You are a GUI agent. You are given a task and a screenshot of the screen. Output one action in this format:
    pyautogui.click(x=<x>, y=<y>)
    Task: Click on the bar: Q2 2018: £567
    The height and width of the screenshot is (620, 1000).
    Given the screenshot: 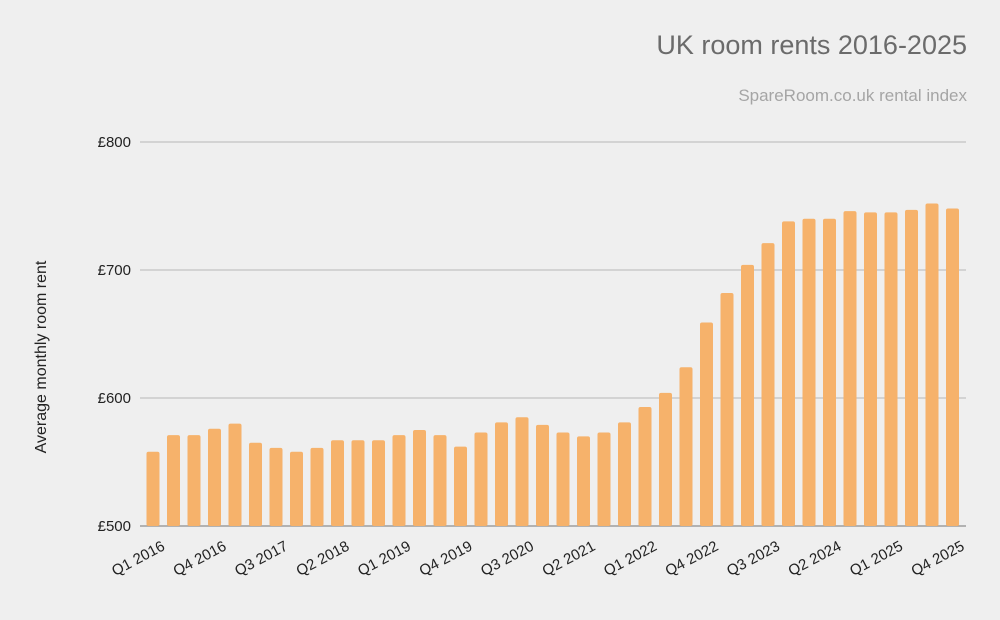 What is the action you would take?
    pyautogui.click(x=337, y=483)
    